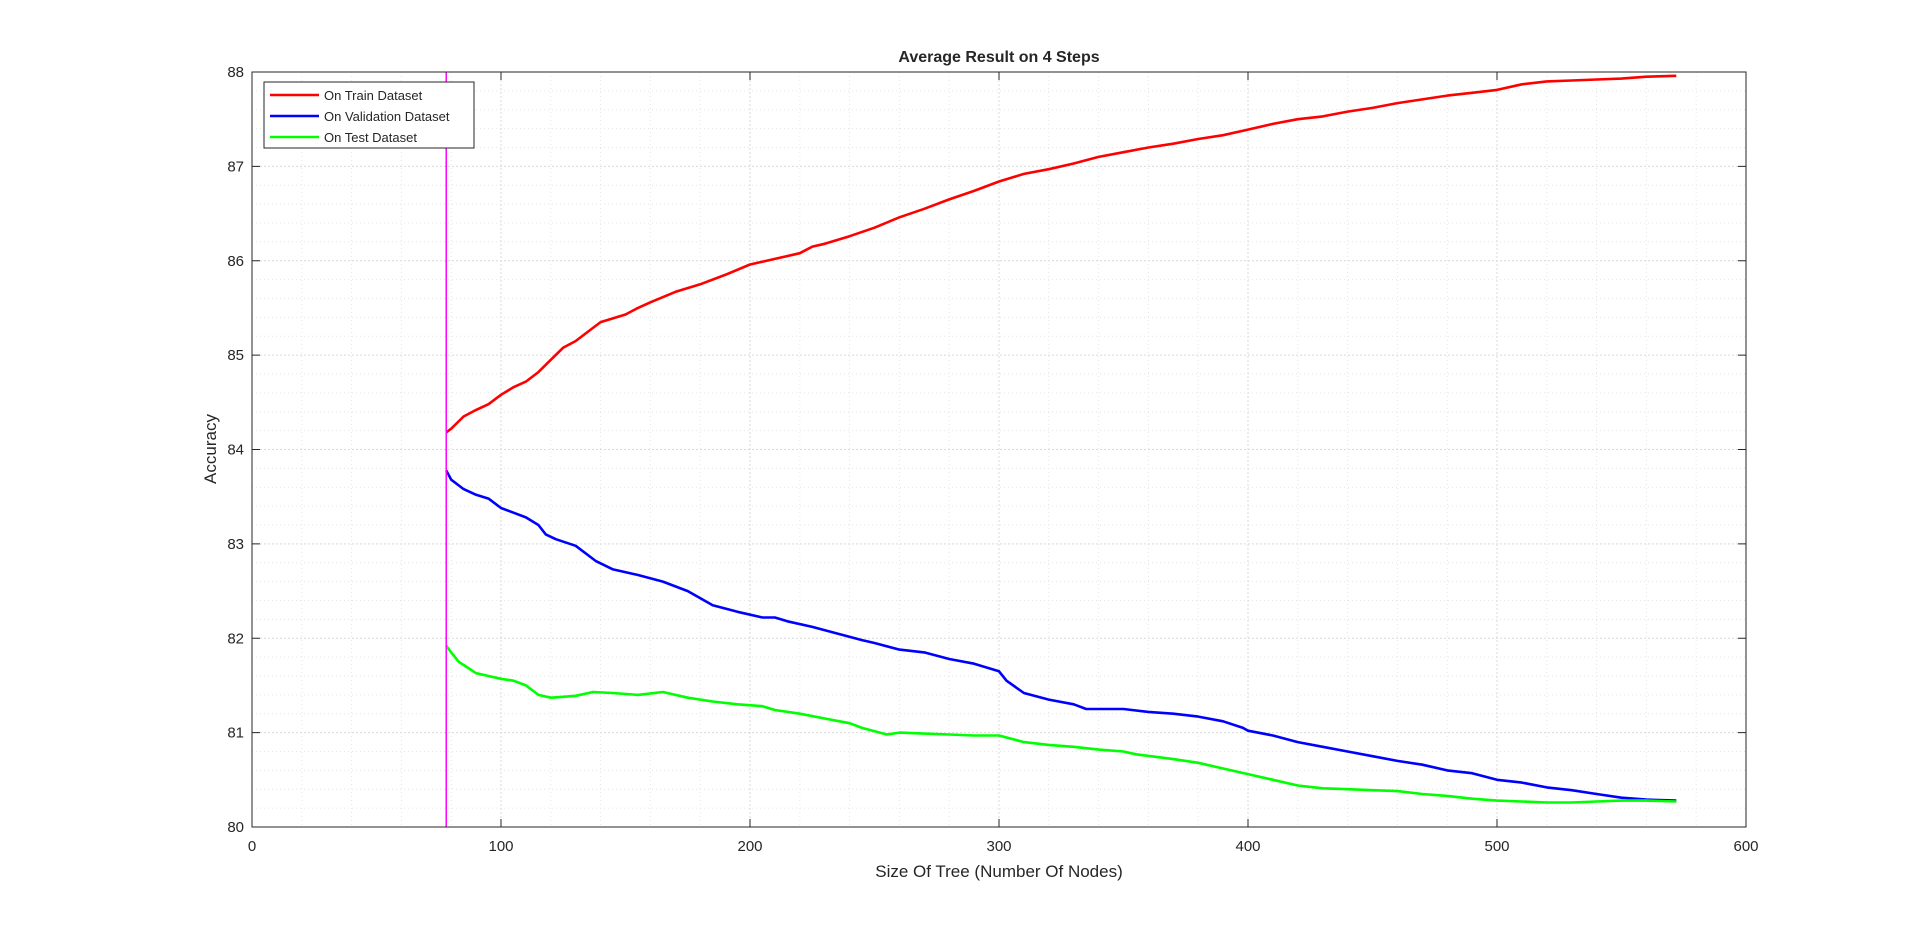 This screenshot has height=926, width=1920. Describe the element at coordinates (387, 116) in the screenshot. I see `legend-label-validation: On Validation Dataset` at that location.